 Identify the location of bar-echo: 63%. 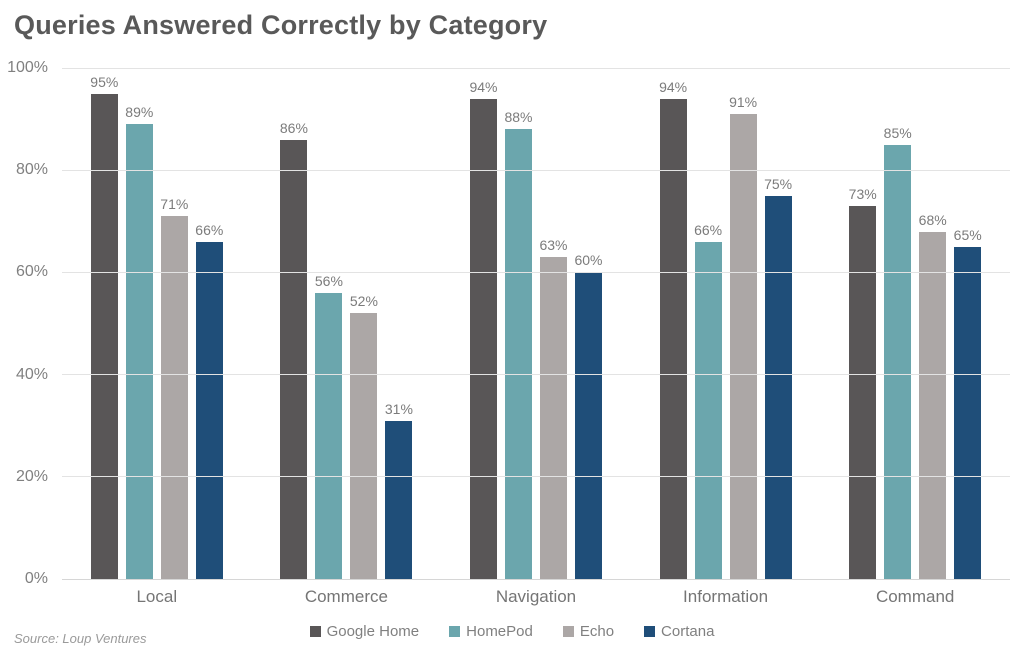
(553, 408).